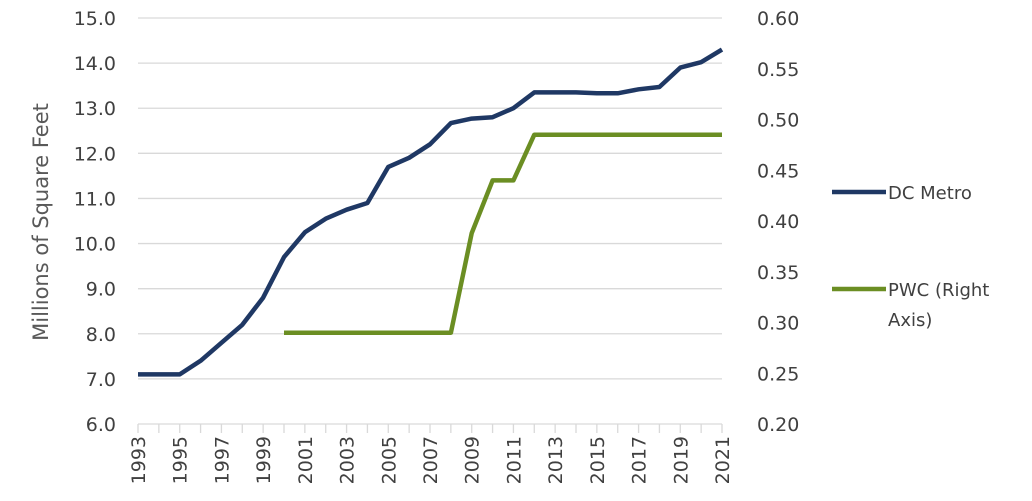  What do you see at coordinates (181, 460) in the screenshot?
I see `x-tick-label: 1995` at bounding box center [181, 460].